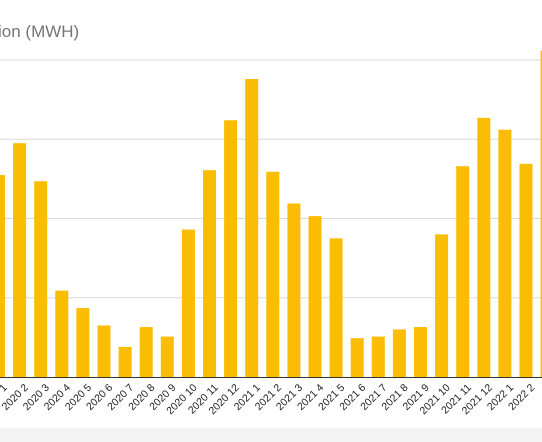 The image size is (542, 442). I want to click on chart-title: ion (MWH), so click(39, 31).